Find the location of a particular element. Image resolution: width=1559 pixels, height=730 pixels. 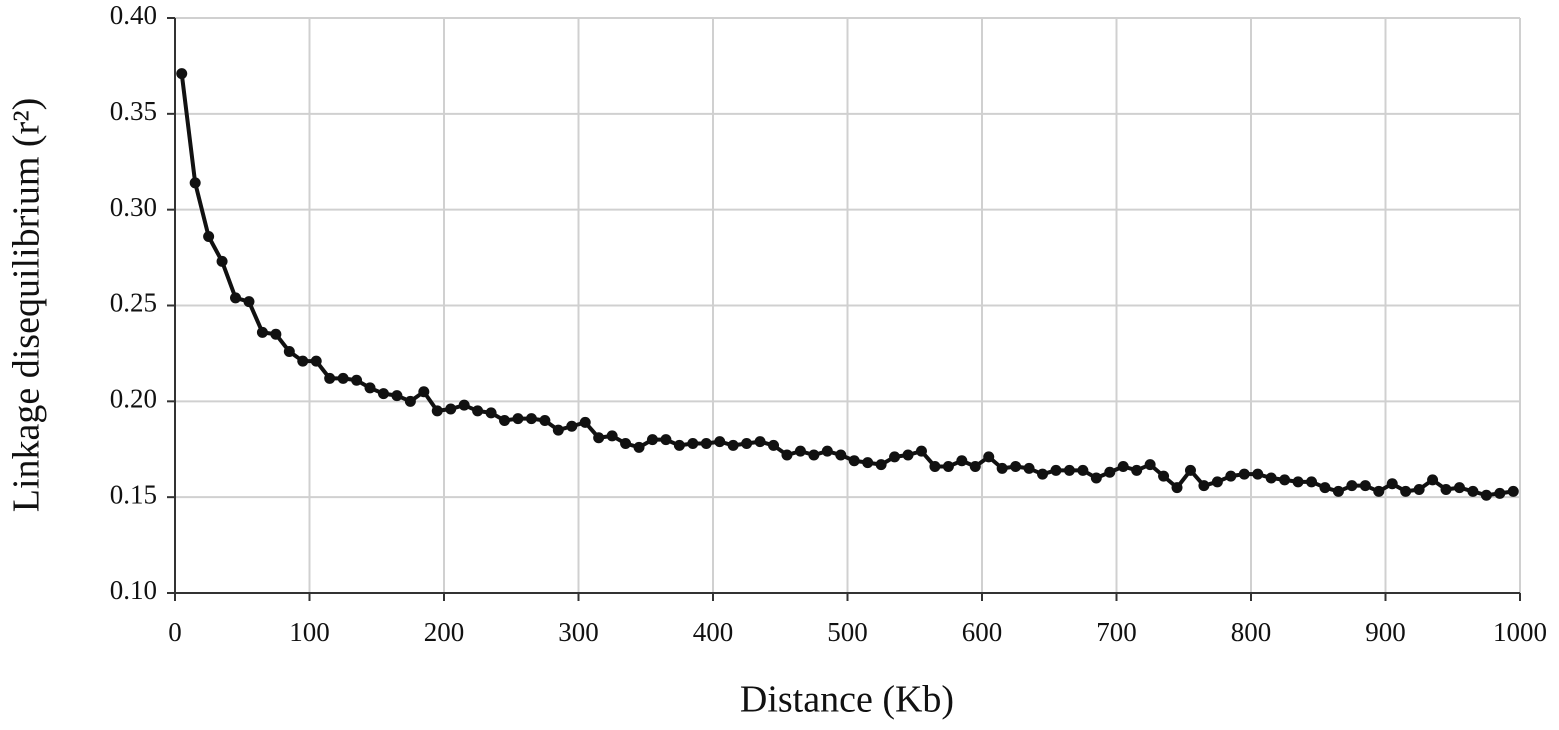

y-tick-label: 0.15 is located at coordinates (133, 494).